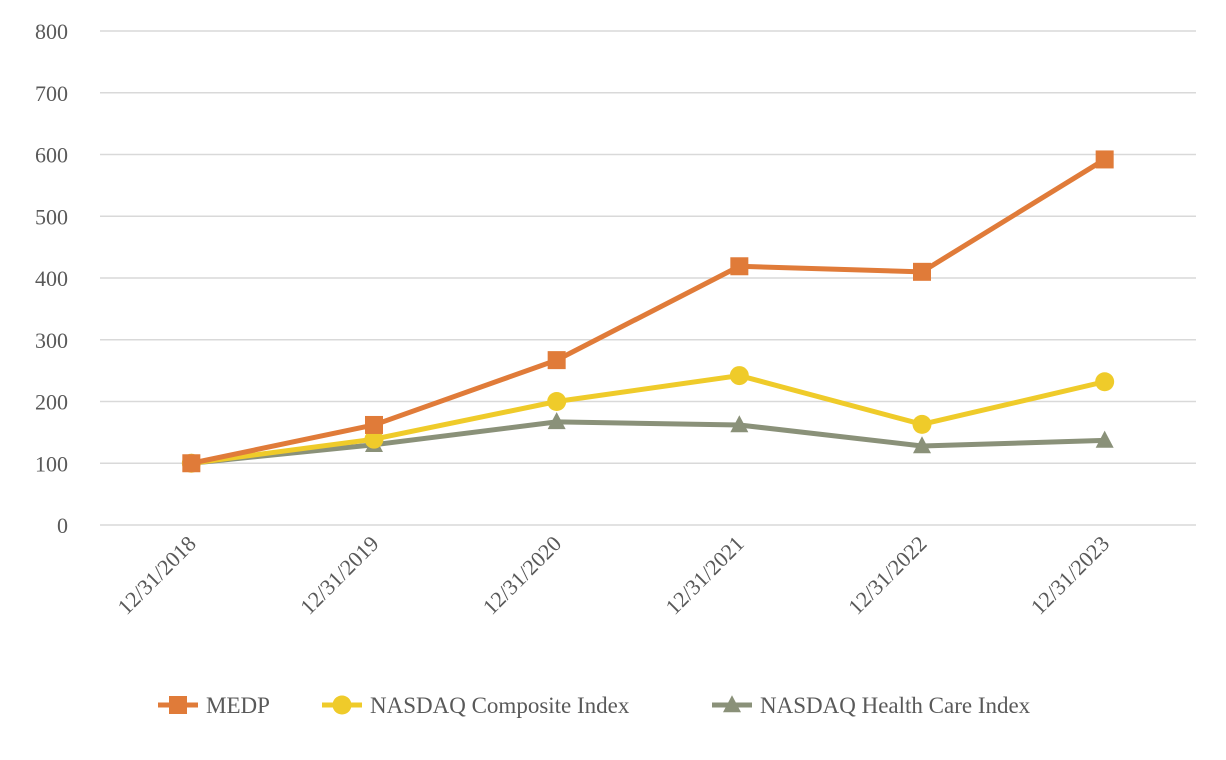 The height and width of the screenshot is (760, 1226). I want to click on y-tick-label: 100, so click(51, 463).